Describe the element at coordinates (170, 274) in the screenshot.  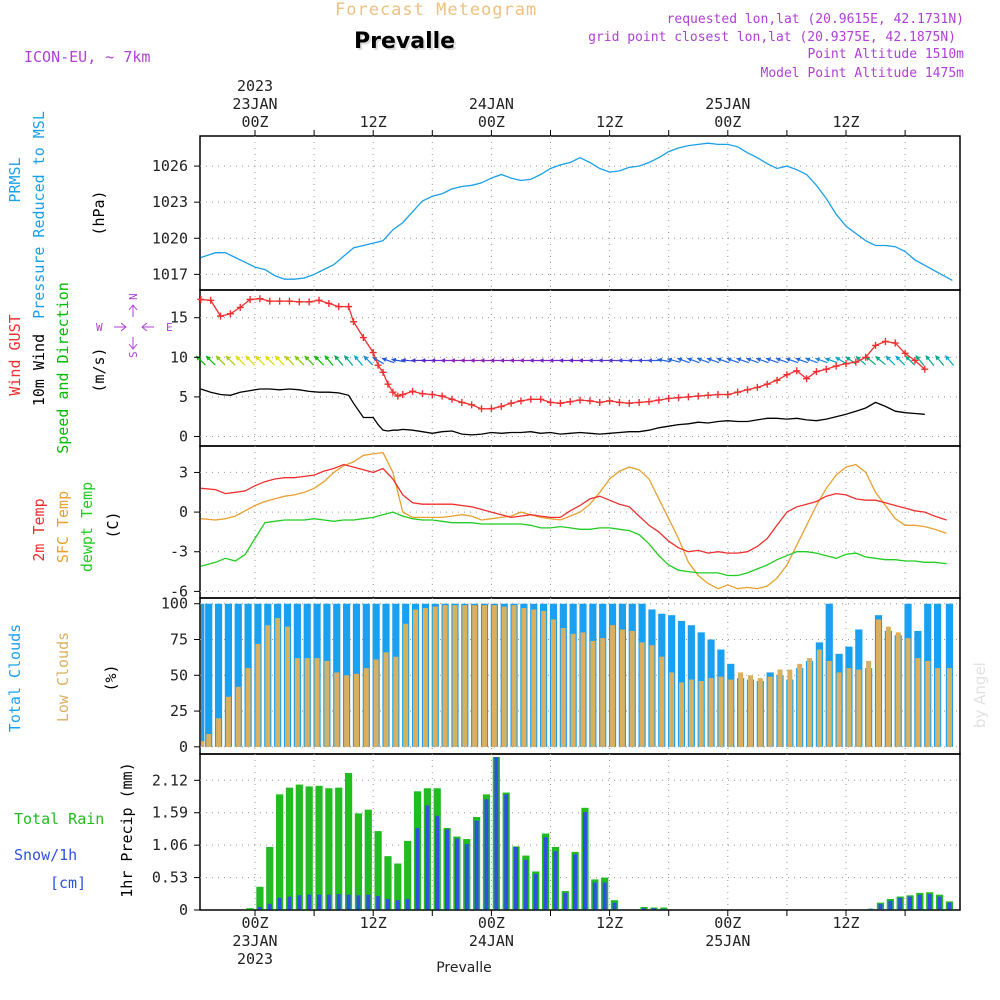
I see `y-tick-label: 1017` at that location.